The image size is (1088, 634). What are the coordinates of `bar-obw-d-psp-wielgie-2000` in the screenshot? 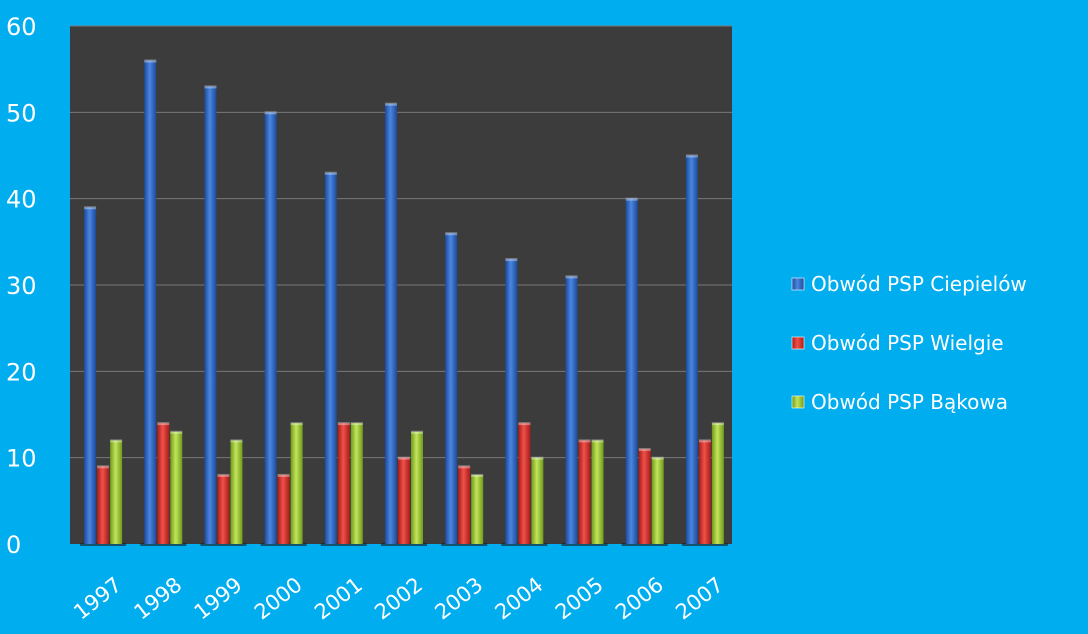 It's located at (283, 509).